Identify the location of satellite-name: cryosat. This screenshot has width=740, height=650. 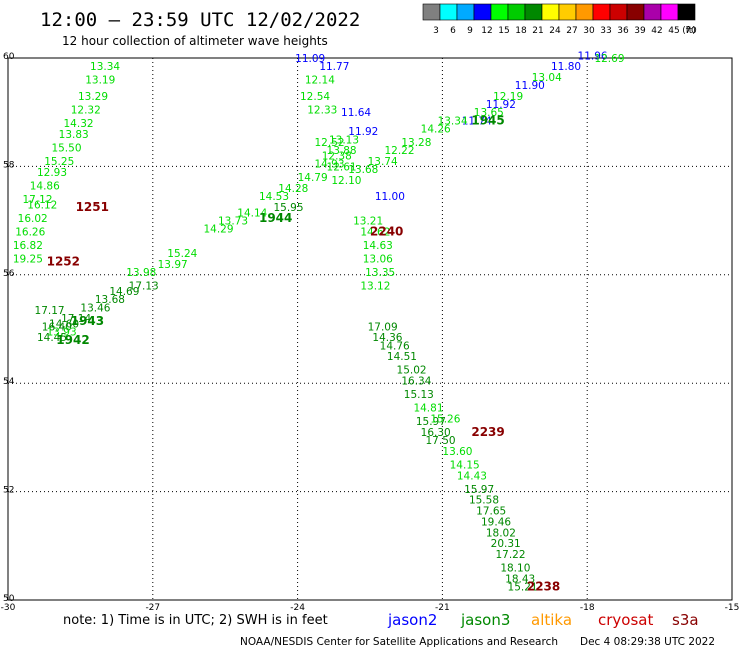
(625, 620).